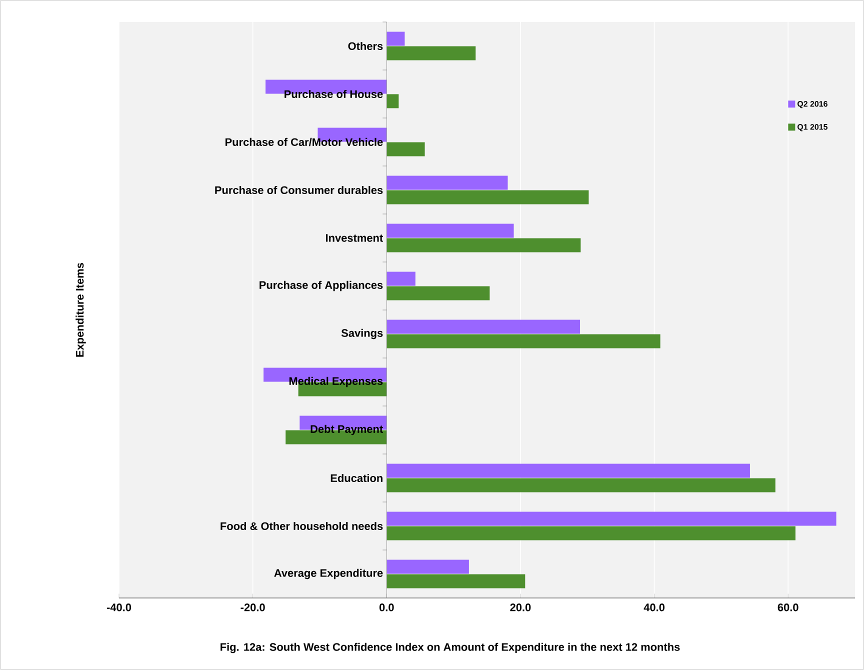  Describe the element at coordinates (252, 608) in the screenshot. I see `x-tick-label: -20.0` at that location.